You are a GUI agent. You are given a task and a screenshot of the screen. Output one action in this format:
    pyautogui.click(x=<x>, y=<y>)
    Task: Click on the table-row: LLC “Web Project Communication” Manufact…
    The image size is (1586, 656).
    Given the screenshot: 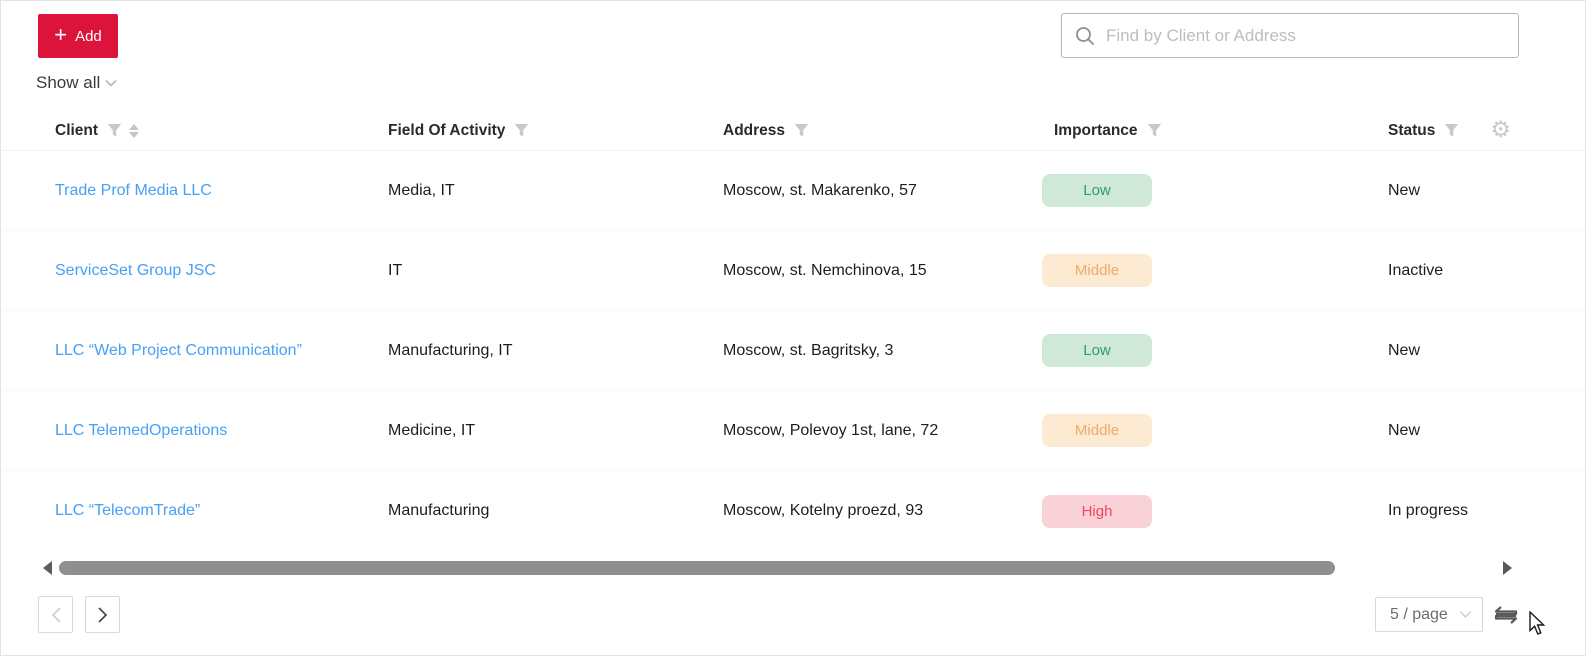 What is the action you would take?
    pyautogui.click(x=793, y=351)
    